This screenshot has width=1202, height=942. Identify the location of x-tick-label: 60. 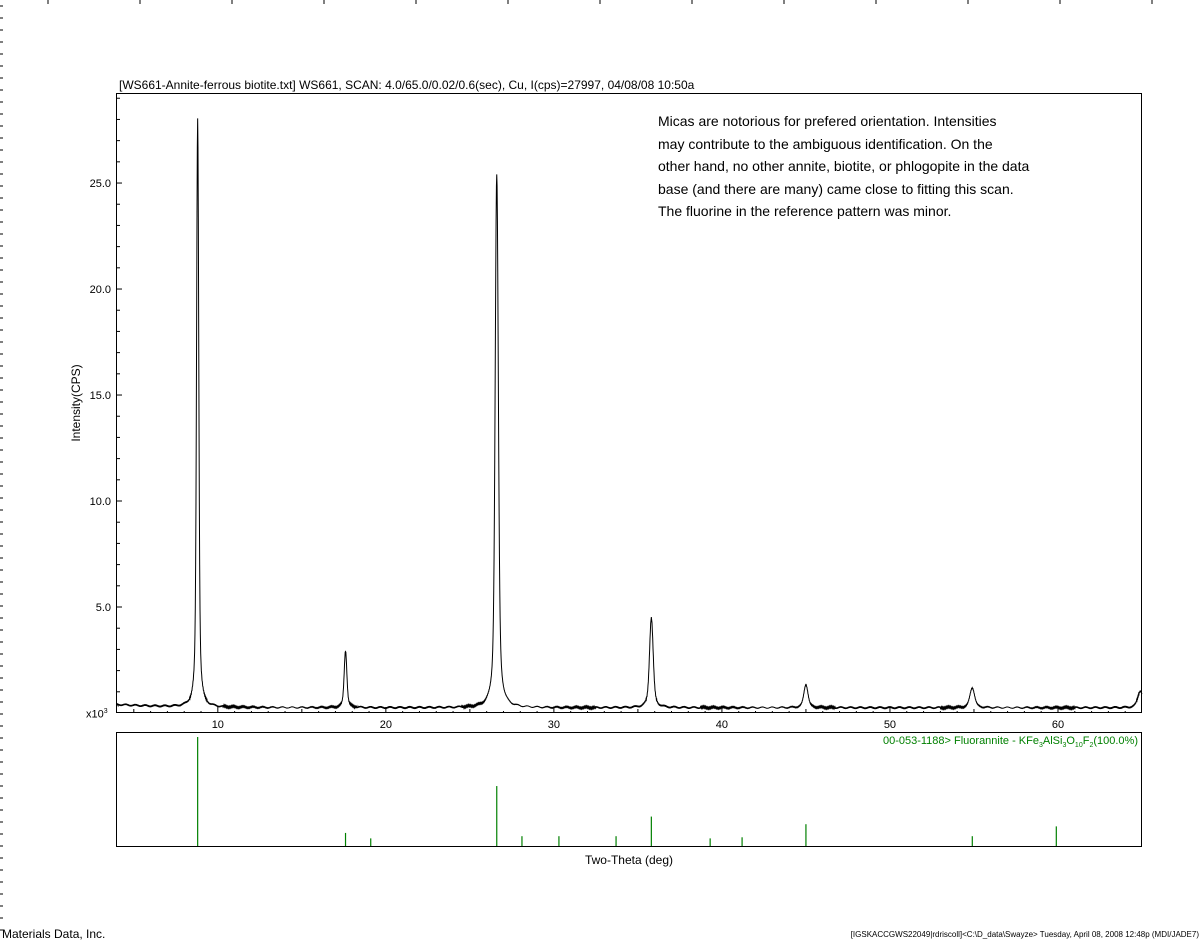
(1058, 725).